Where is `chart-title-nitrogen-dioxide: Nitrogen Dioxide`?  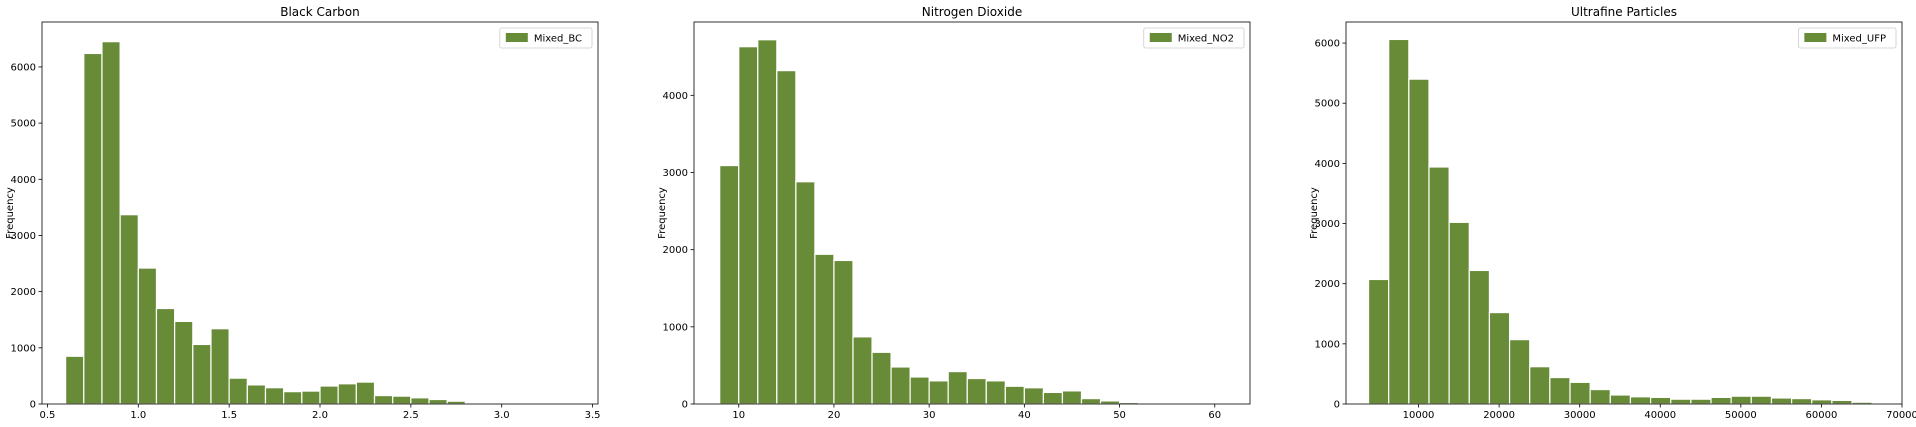
chart-title-nitrogen-dioxide: Nitrogen Dioxide is located at coordinates (972, 12).